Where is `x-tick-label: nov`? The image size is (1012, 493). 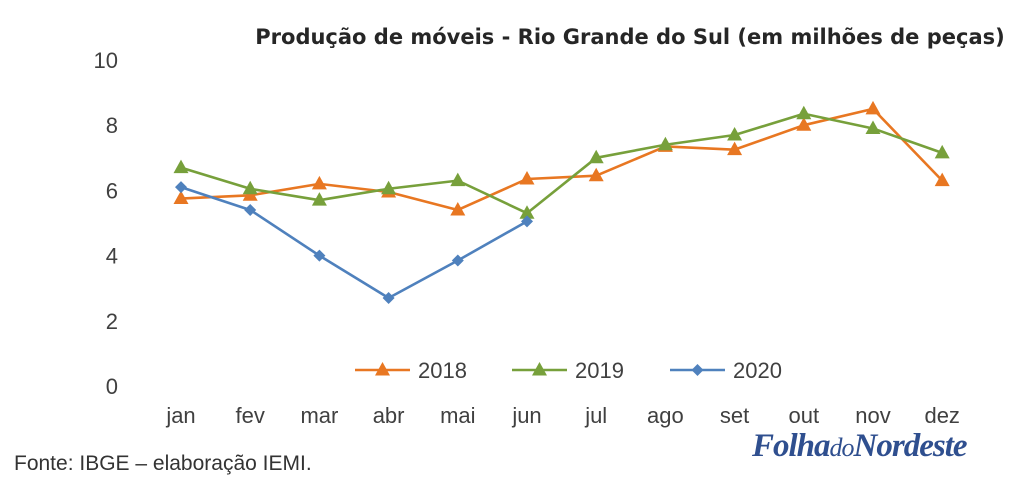
x-tick-label: nov is located at coordinates (872, 415).